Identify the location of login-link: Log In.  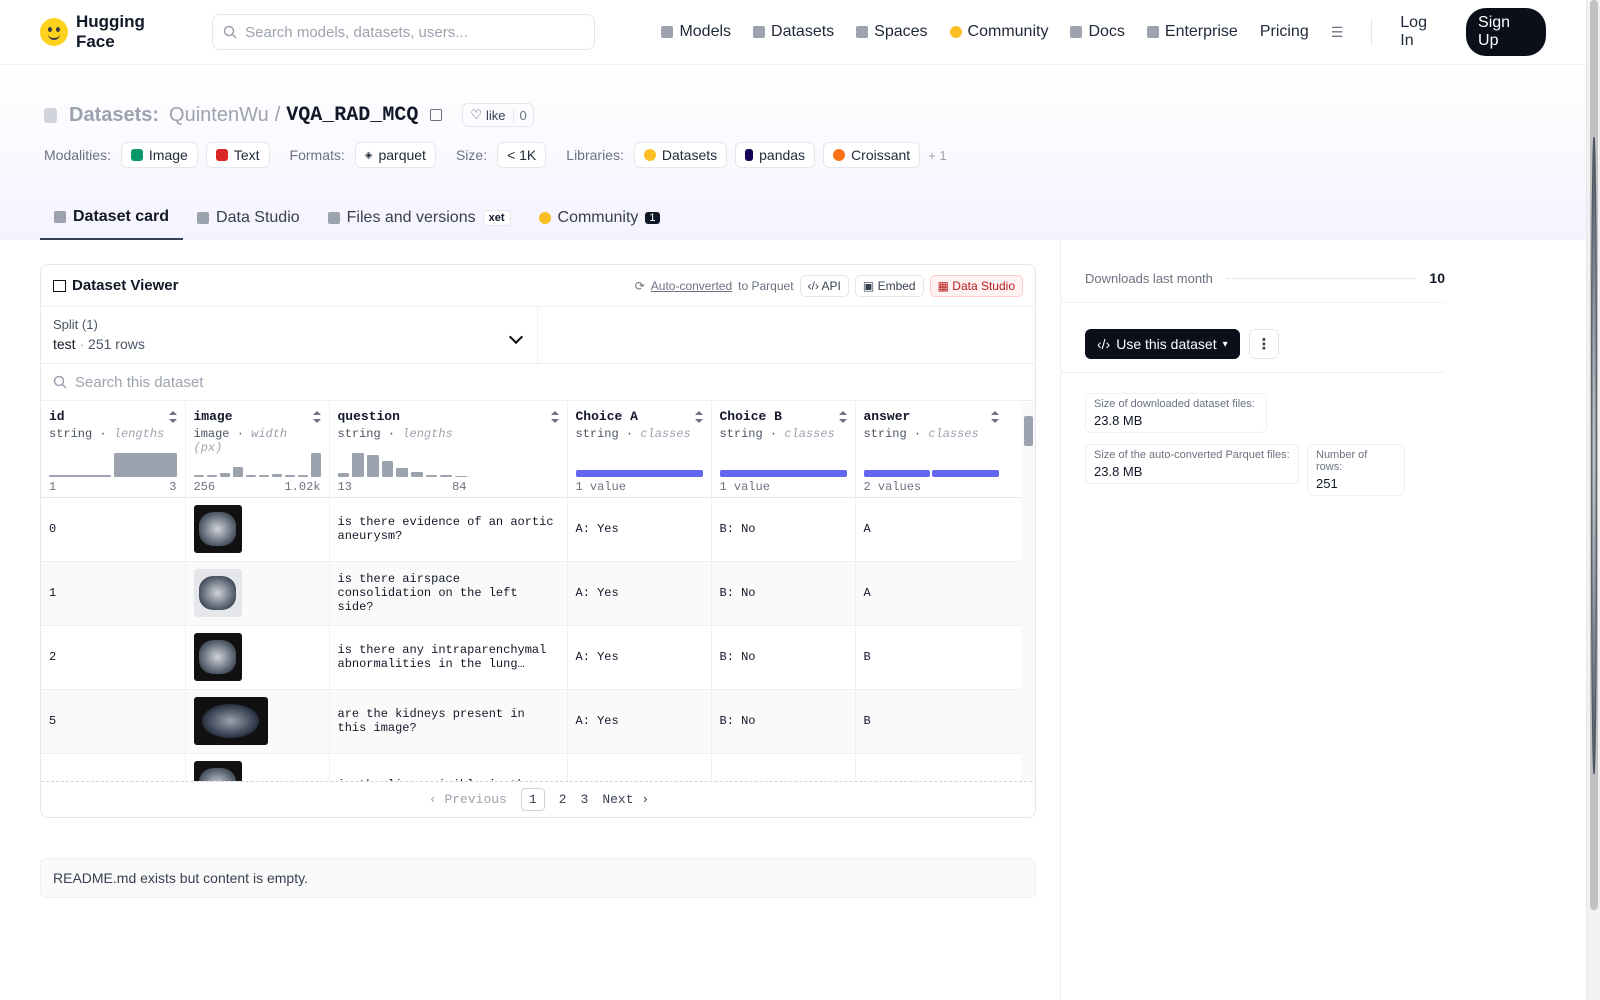
(1422, 32).